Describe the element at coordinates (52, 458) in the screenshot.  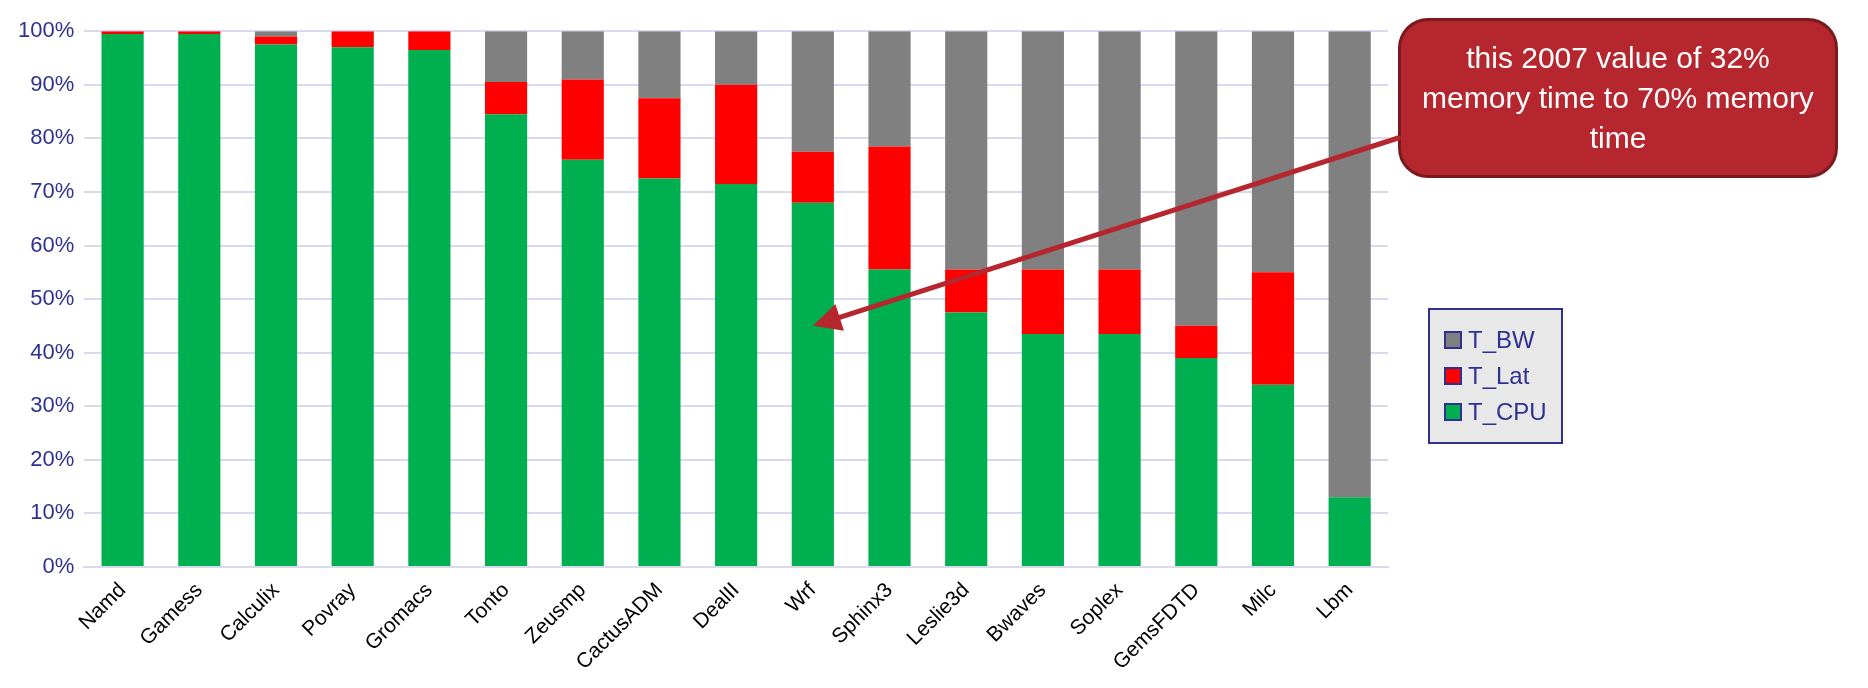
I see `y-tick-label: 20%` at that location.